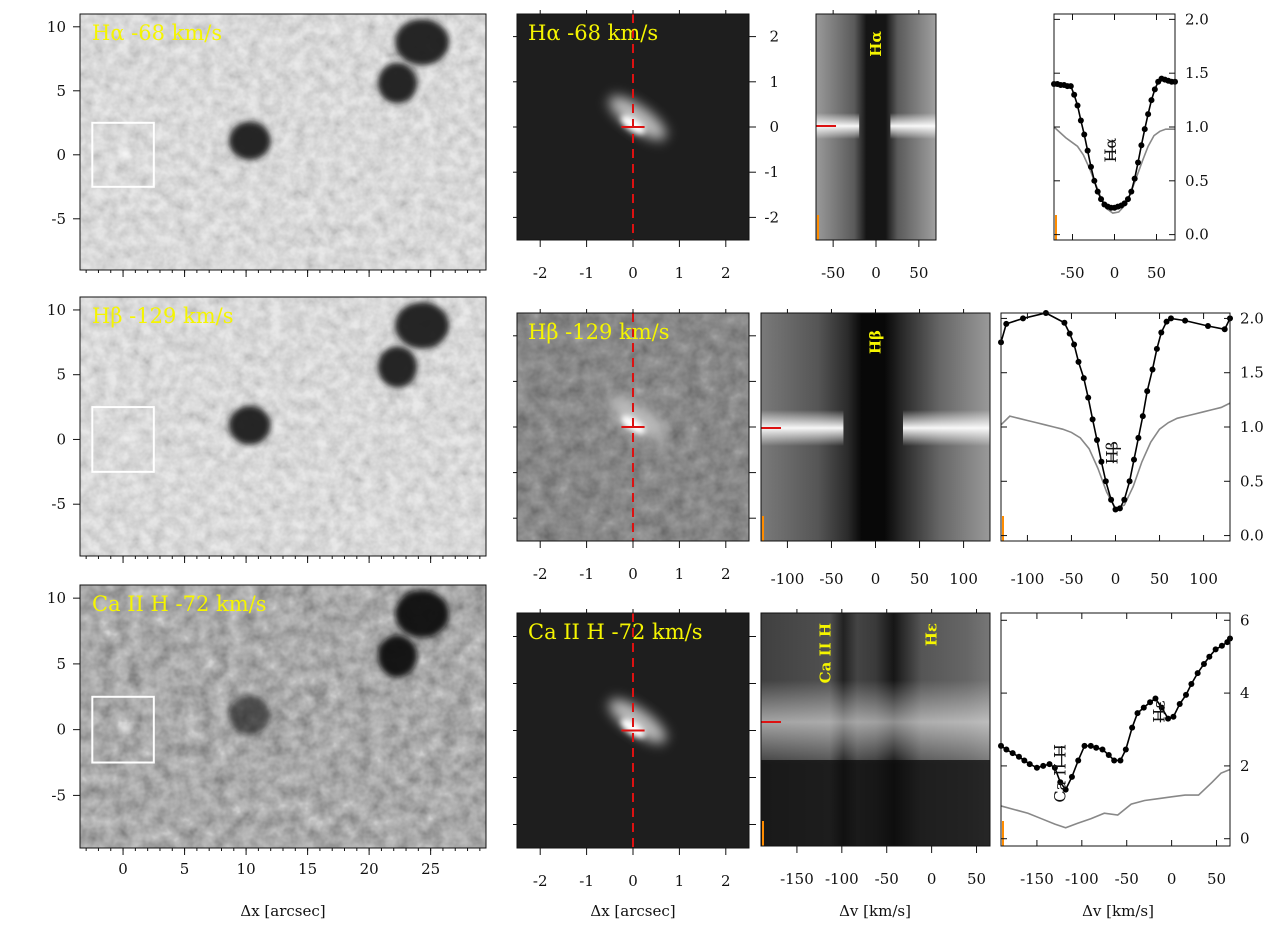 The height and width of the screenshot is (926, 1280). Describe the element at coordinates (632, 911) in the screenshot. I see `x-axis-label-dx-2: Δx [arcsec]` at that location.